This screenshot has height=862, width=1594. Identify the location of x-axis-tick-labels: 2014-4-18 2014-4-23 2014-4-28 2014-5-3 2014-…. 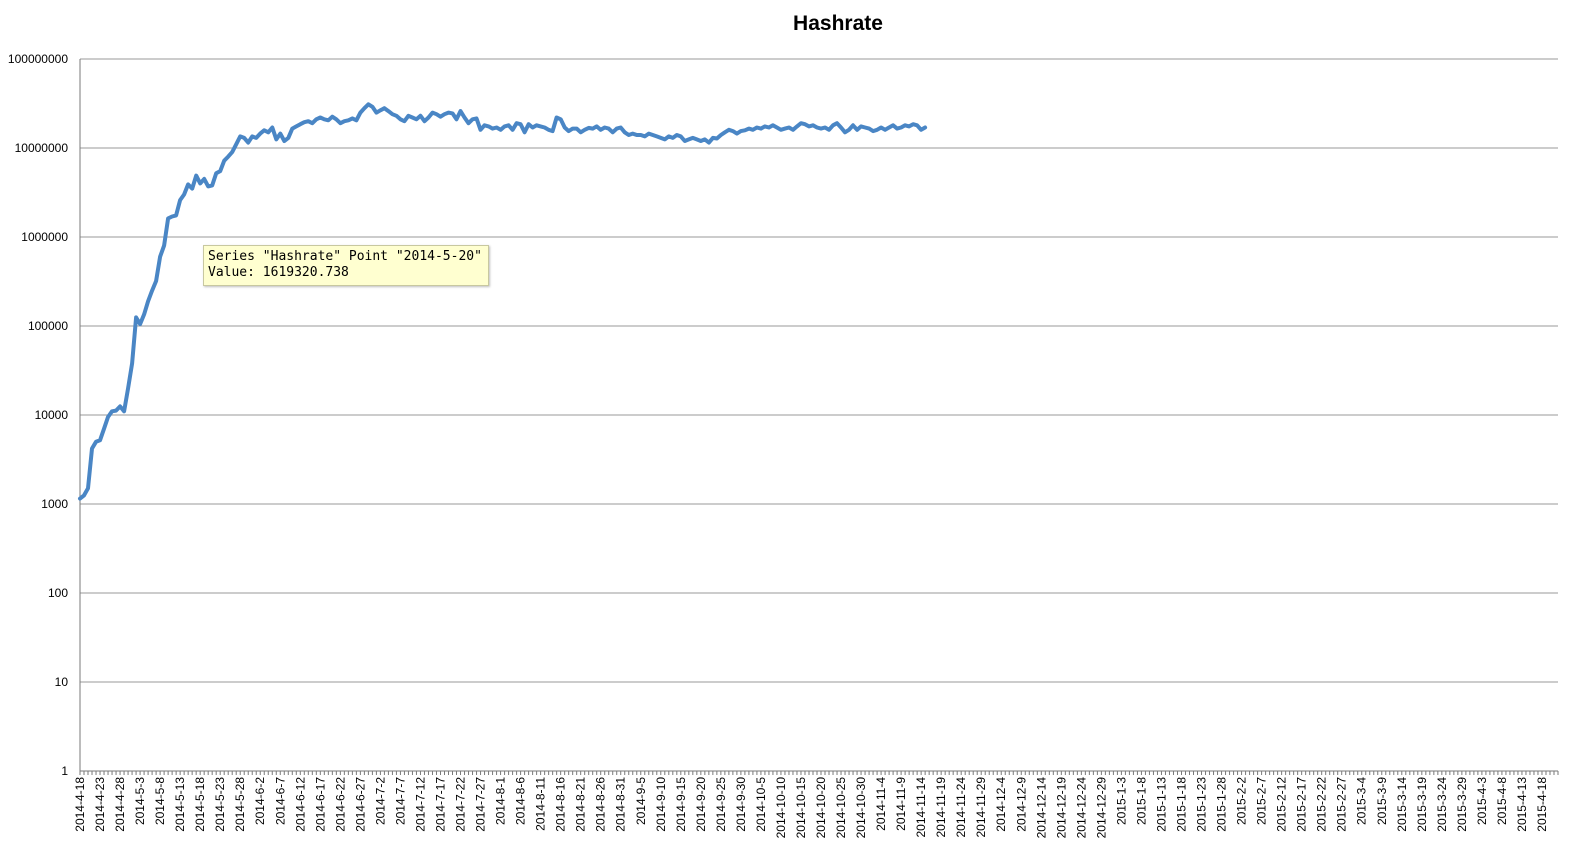
(811, 808).